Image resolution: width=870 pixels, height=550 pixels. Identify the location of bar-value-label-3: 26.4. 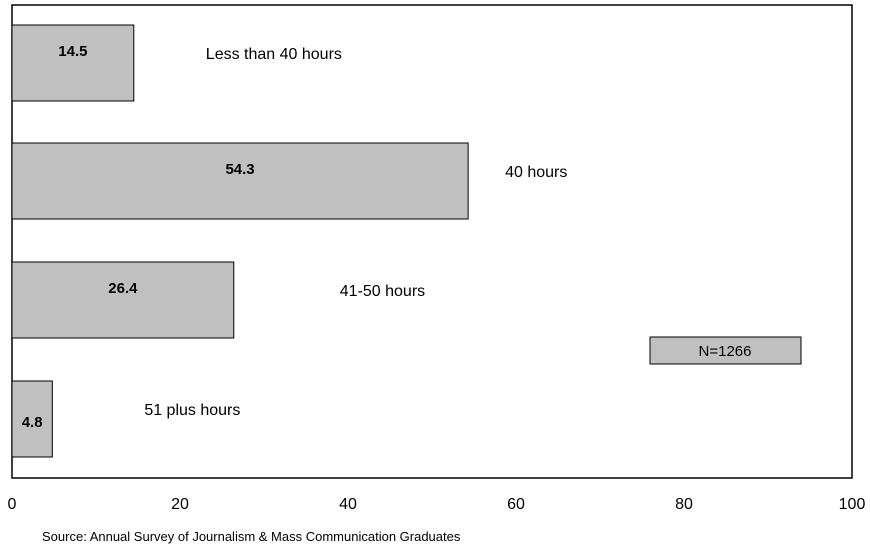
(123, 288).